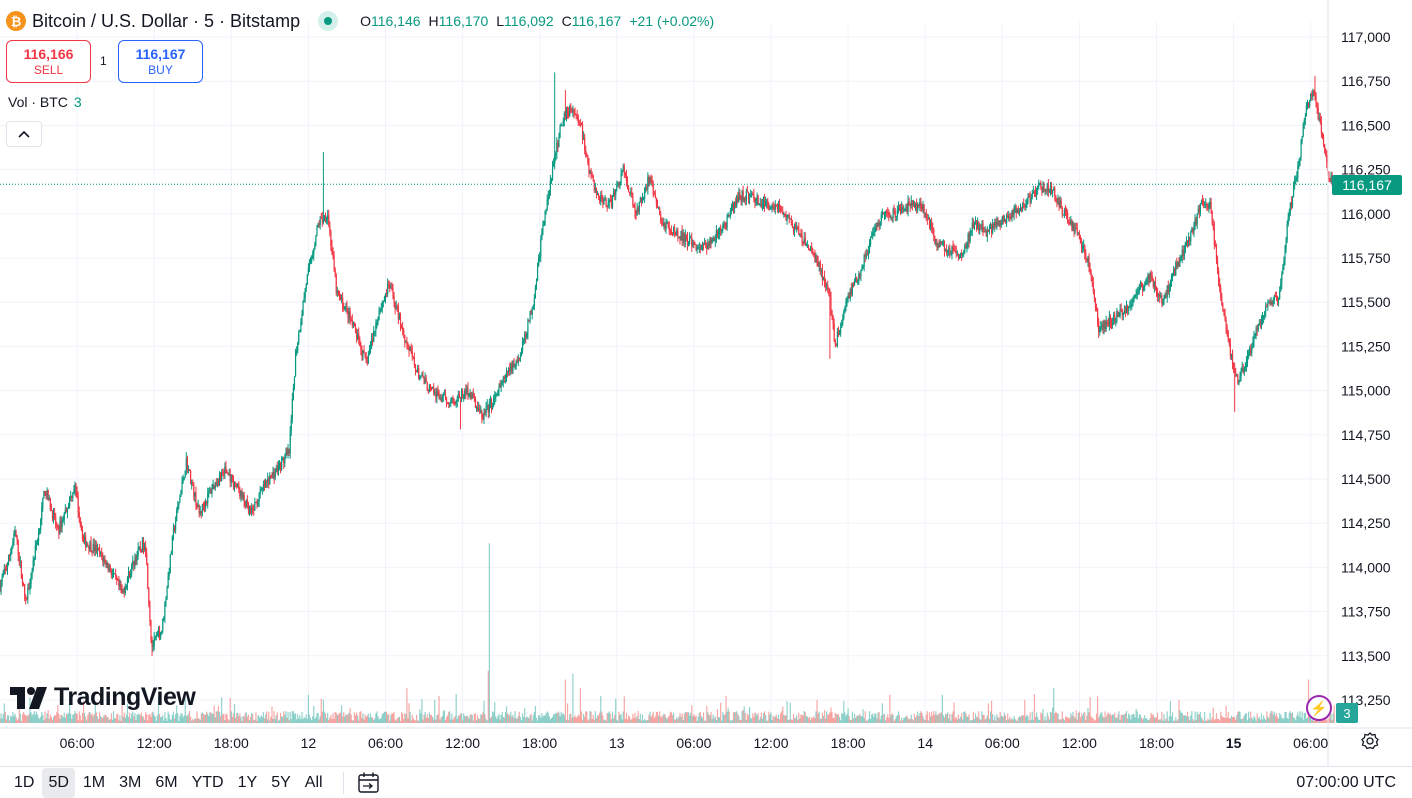 This screenshot has width=1412, height=798. I want to click on calendar-range-icon, so click(369, 783).